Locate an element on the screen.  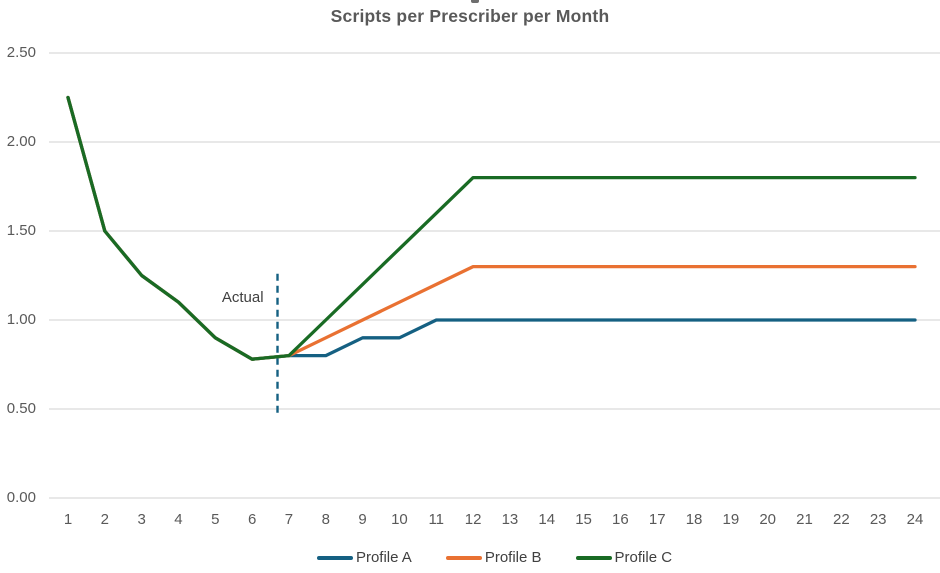
x-tick-label: 12 is located at coordinates (473, 519).